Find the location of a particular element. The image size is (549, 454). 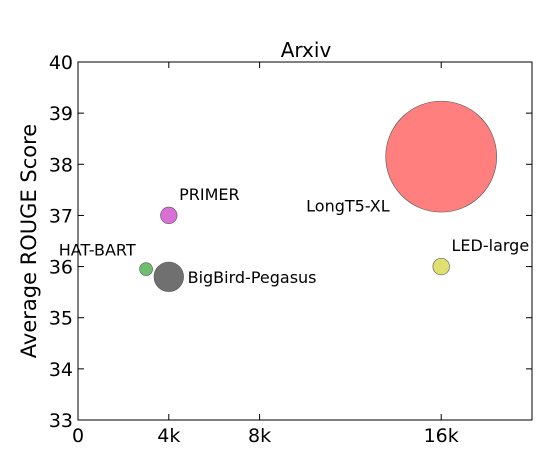

x-tick-label: 0 is located at coordinates (78, 436).